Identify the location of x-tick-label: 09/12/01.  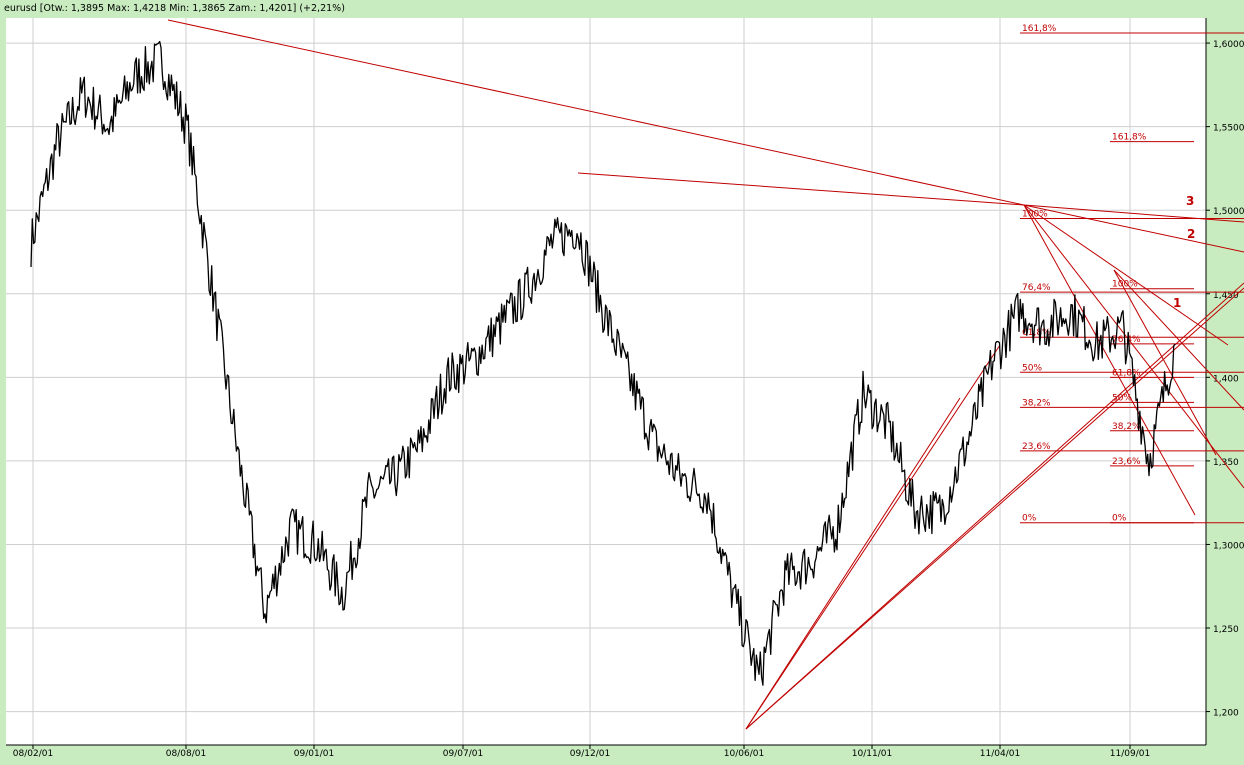
(590, 754).